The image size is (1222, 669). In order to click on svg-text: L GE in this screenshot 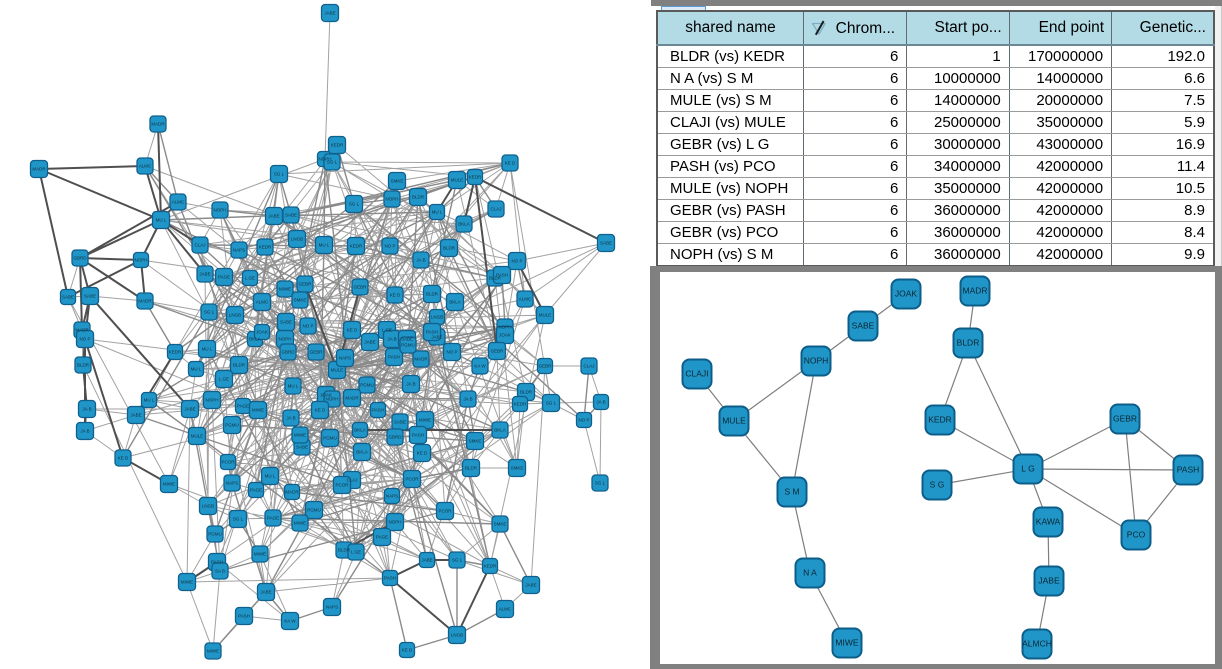, I will do `click(250, 278)`.